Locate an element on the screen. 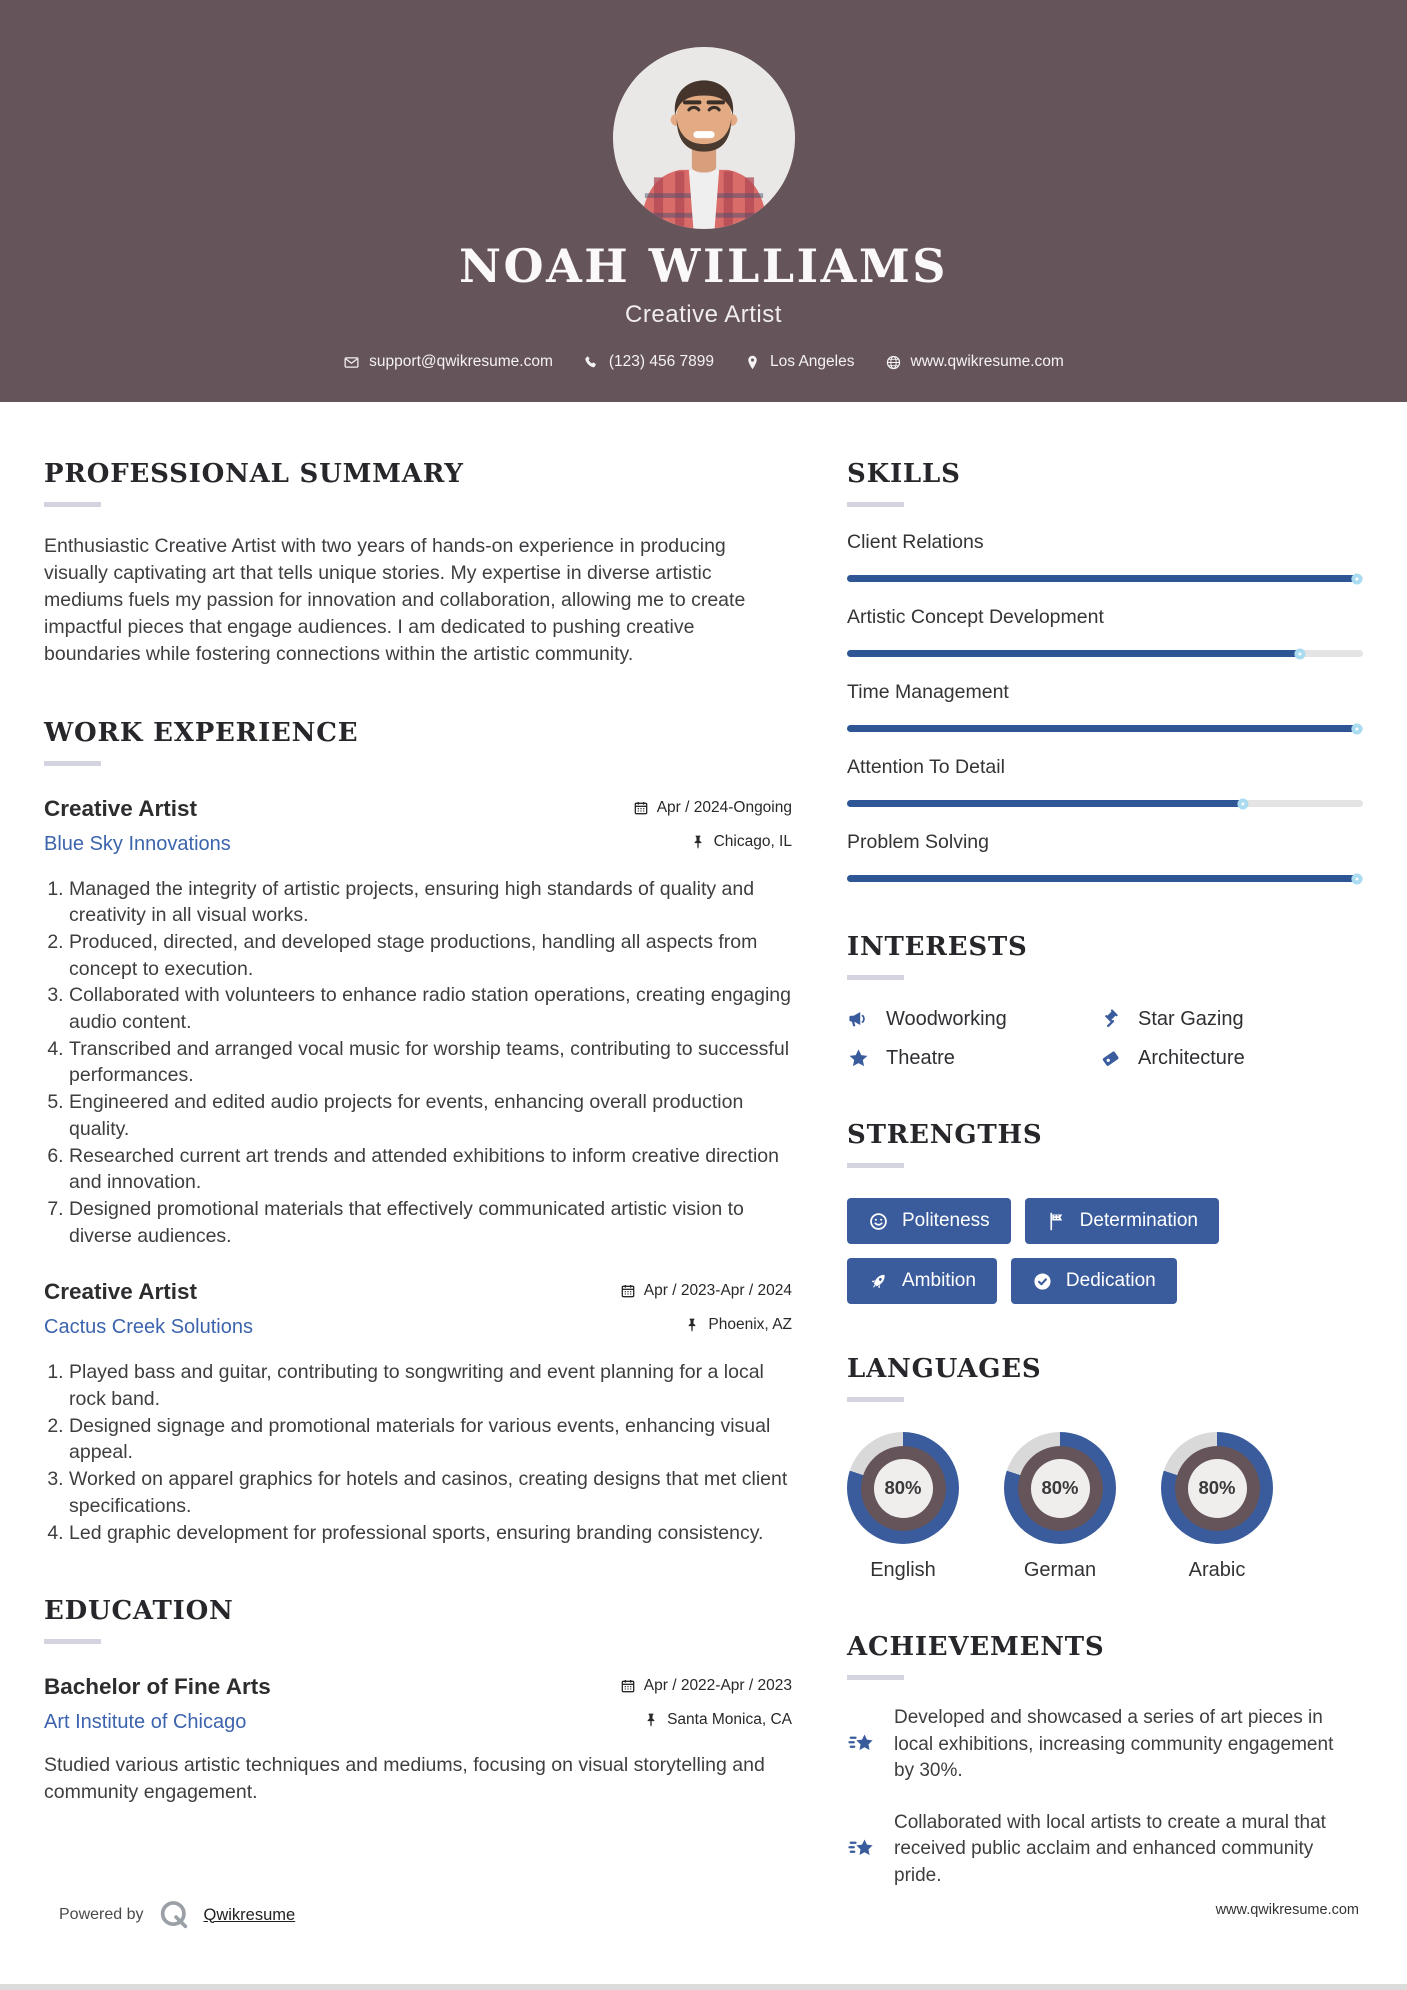 The image size is (1407, 1990). language-label: English is located at coordinates (903, 1570).